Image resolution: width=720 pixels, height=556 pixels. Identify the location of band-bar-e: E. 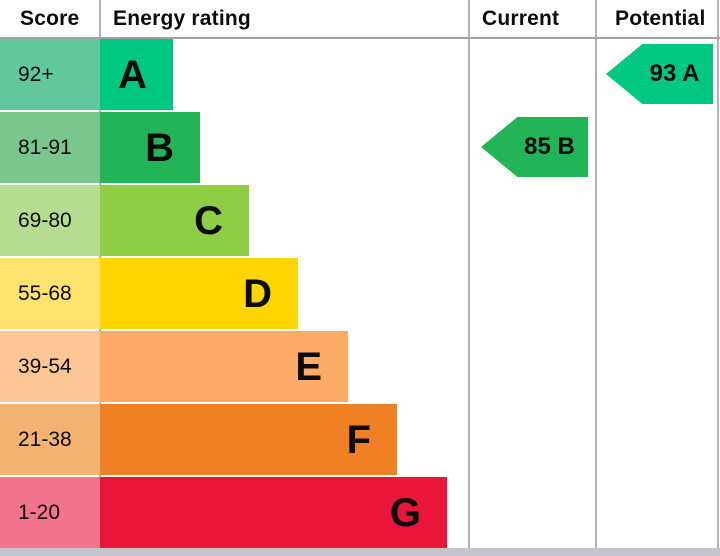
(224, 366).